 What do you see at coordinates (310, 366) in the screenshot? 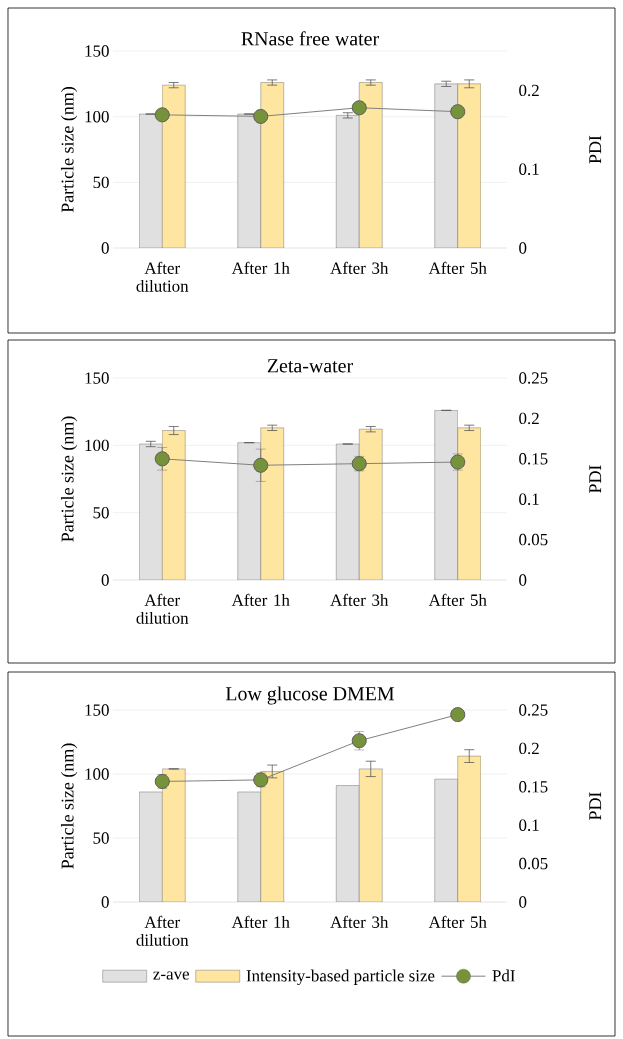
I see `chart-title: Zeta-water` at bounding box center [310, 366].